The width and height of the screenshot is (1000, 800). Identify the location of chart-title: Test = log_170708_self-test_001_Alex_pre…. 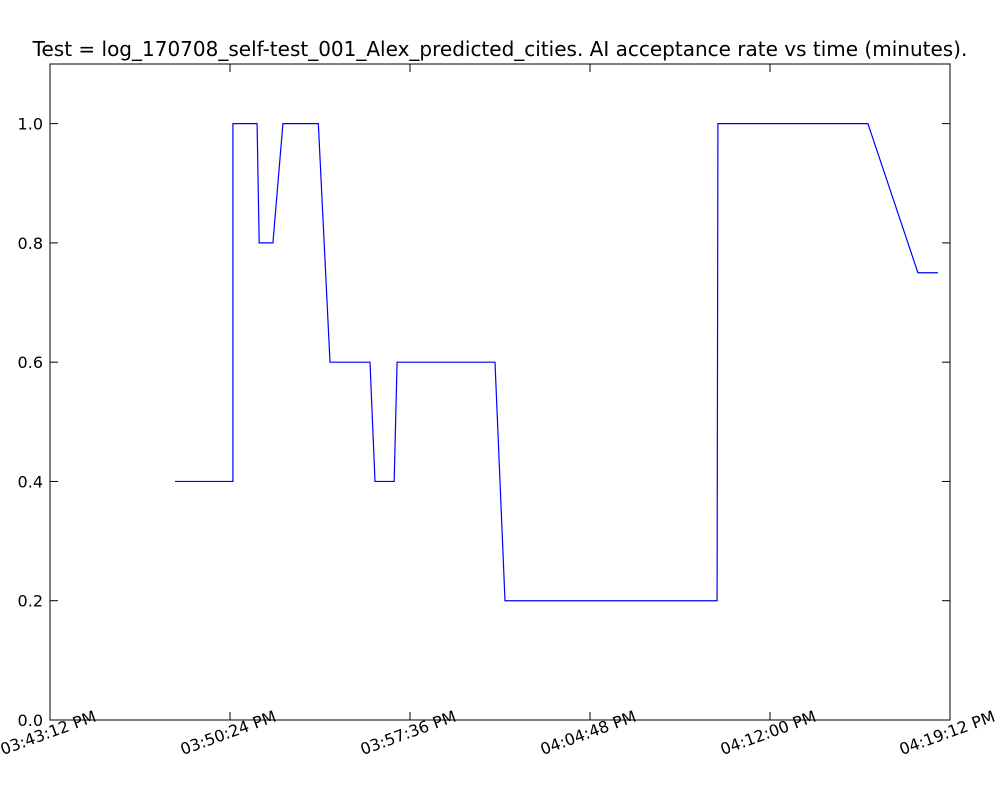
(500, 49).